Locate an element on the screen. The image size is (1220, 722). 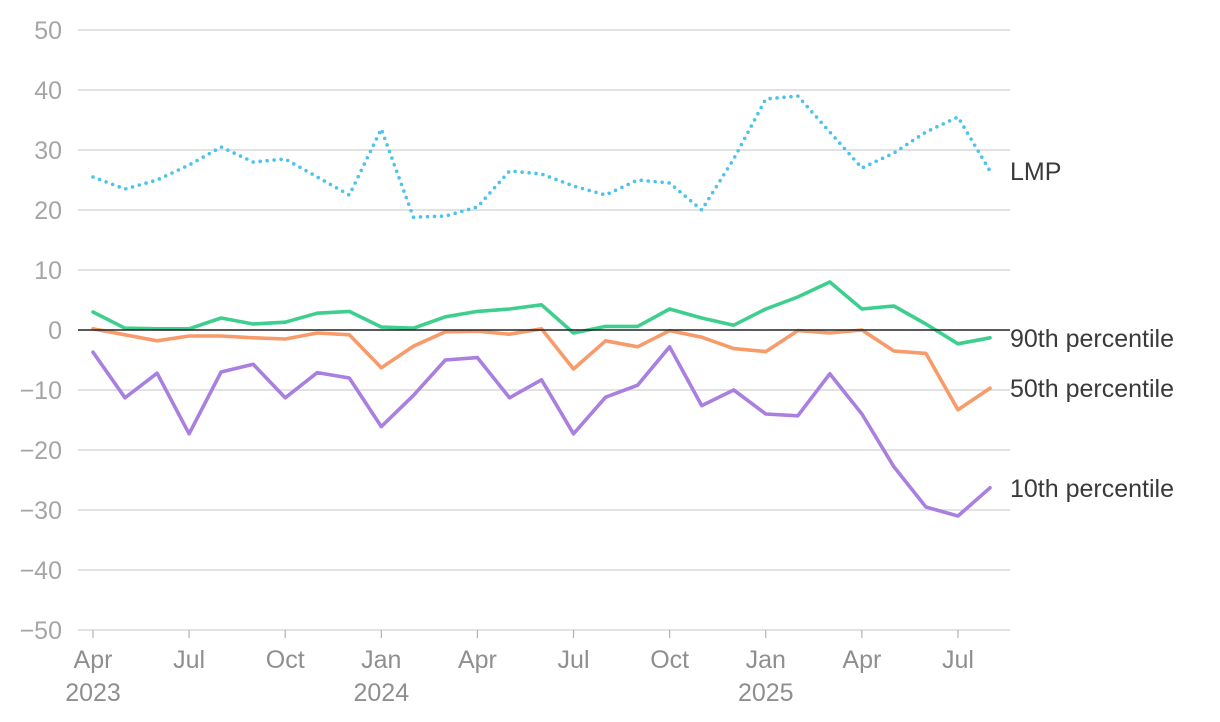
x-tick-label-year: 2024 is located at coordinates (382, 693).